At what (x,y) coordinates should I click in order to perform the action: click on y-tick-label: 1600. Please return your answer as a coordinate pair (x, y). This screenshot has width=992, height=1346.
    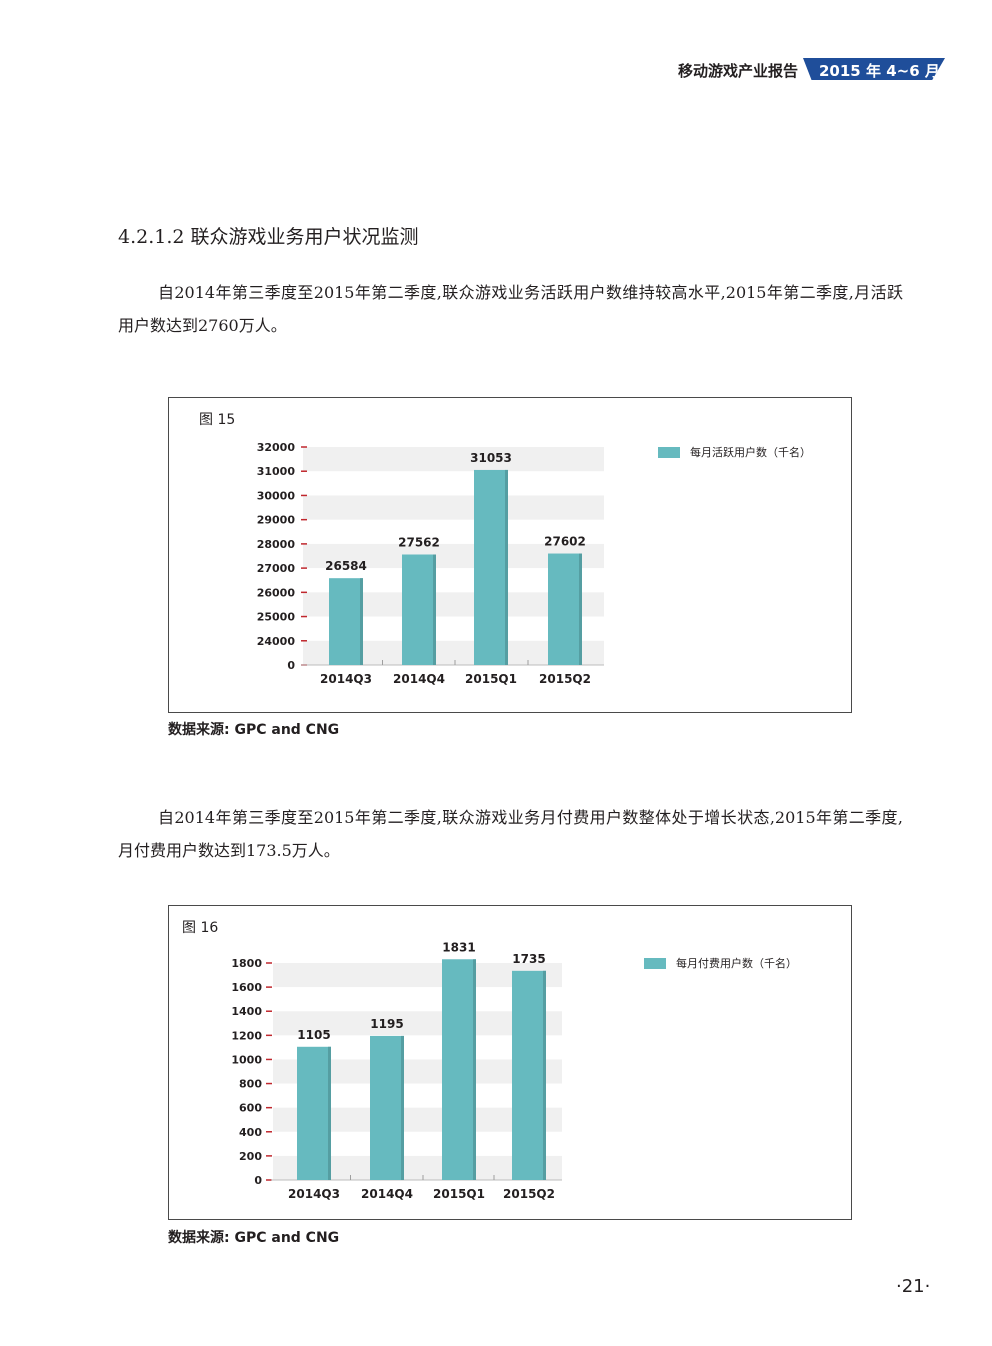
    Looking at the image, I should click on (246, 987).